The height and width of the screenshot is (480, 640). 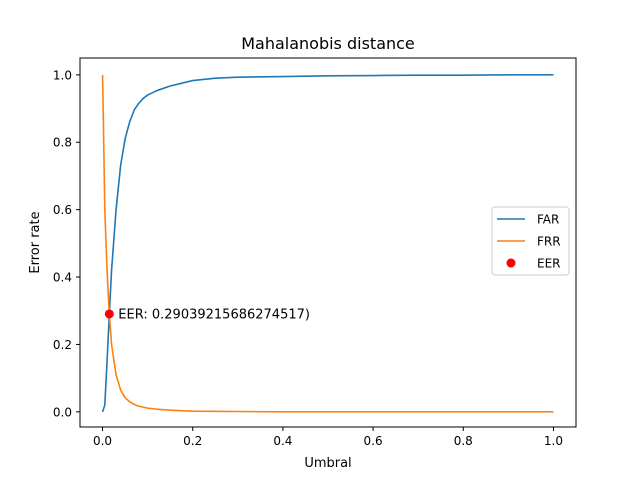 What do you see at coordinates (102, 441) in the screenshot?
I see `x-tick-label: 0.0` at bounding box center [102, 441].